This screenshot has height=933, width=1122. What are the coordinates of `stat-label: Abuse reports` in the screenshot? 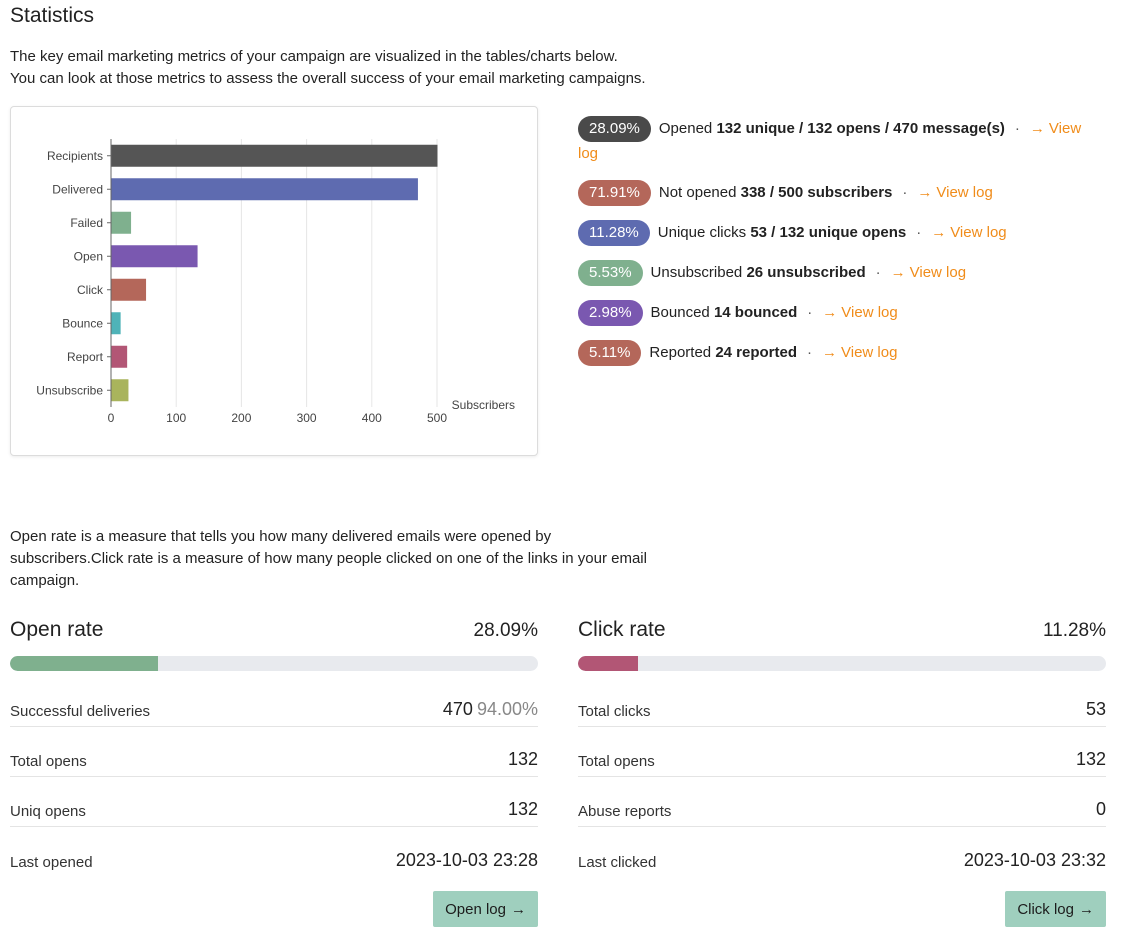 It's located at (625, 811).